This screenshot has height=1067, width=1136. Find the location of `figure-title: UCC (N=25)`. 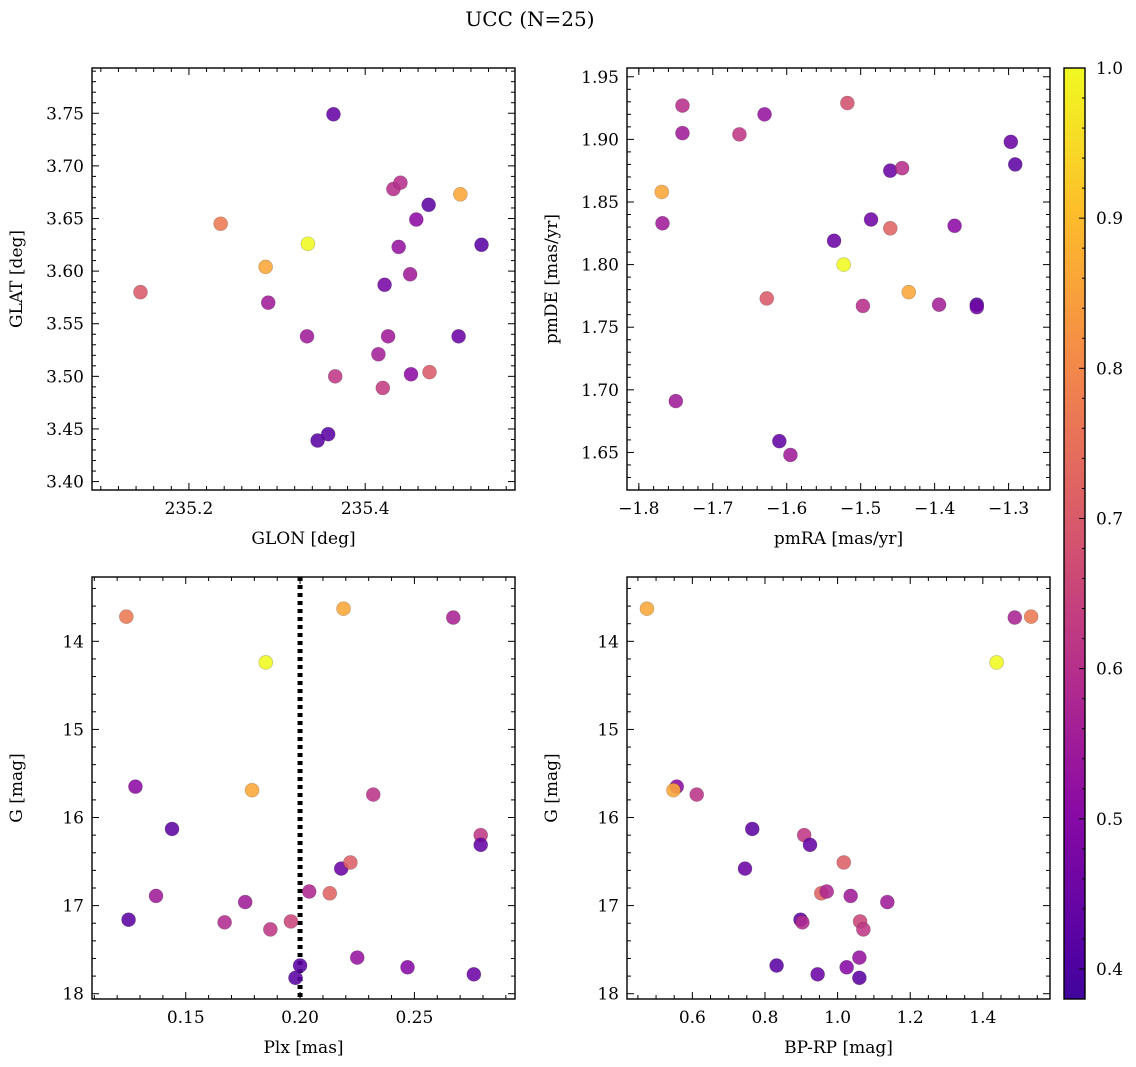

figure-title: UCC (N=25) is located at coordinates (529, 19).